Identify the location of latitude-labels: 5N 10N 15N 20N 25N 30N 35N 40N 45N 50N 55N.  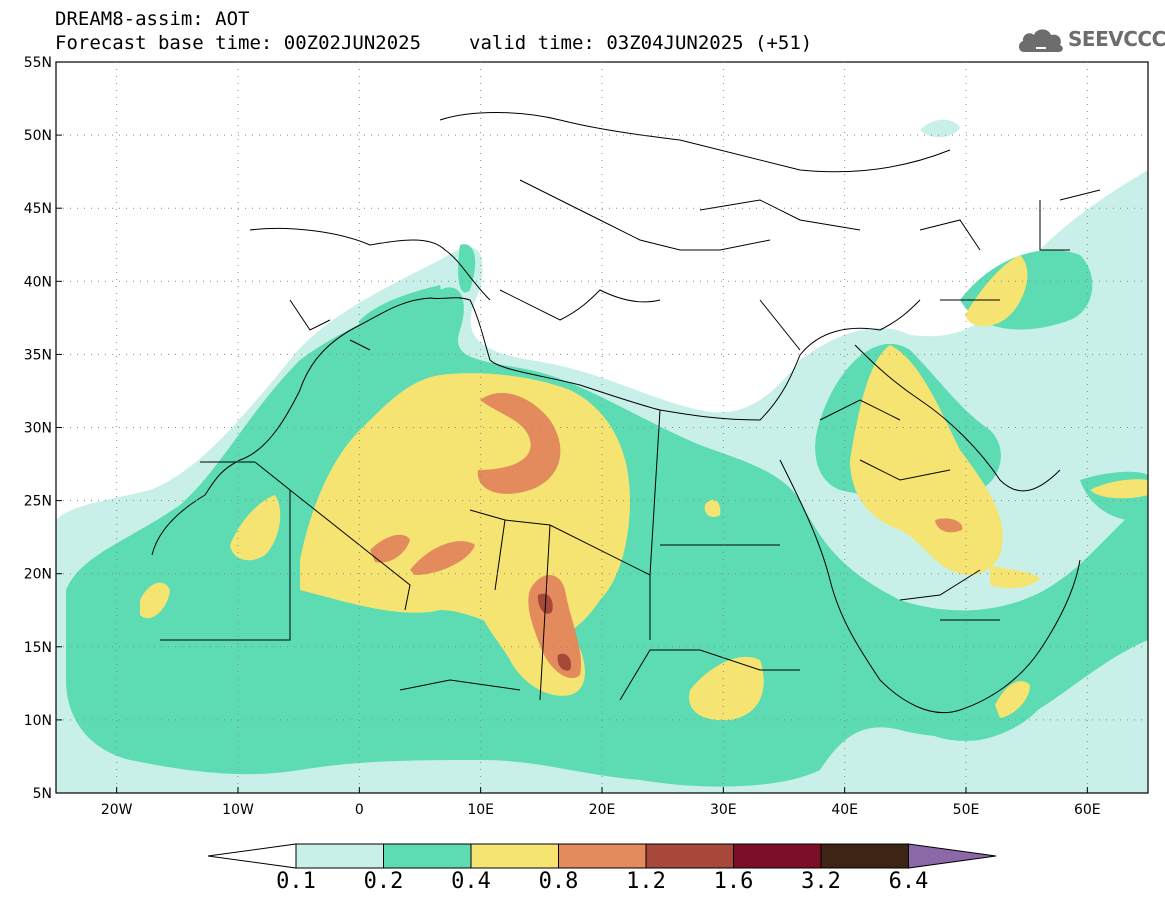
(38, 428).